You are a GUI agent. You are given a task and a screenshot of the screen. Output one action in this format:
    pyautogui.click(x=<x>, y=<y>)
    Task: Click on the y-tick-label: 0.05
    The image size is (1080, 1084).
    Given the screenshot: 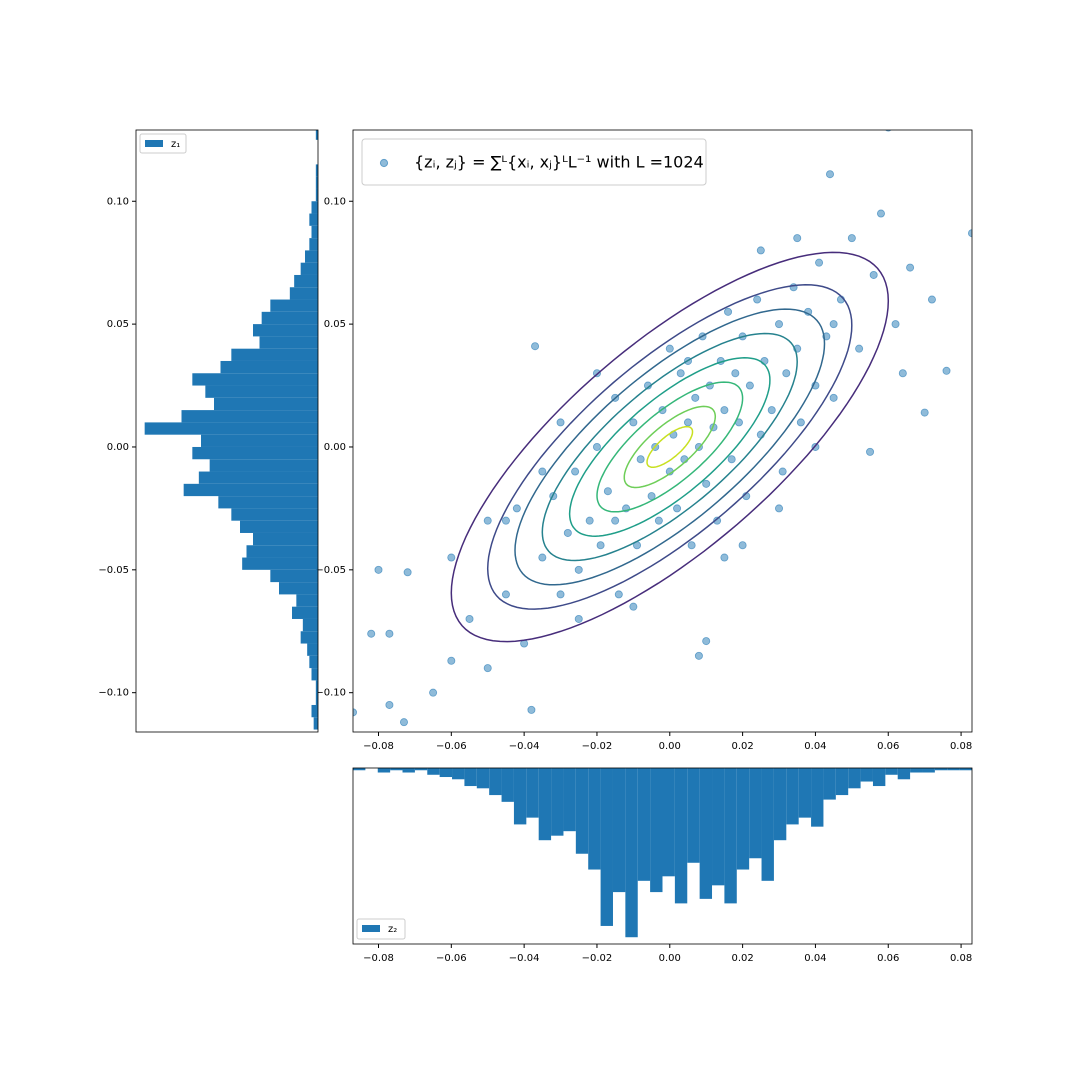 What is the action you would take?
    pyautogui.click(x=335, y=324)
    